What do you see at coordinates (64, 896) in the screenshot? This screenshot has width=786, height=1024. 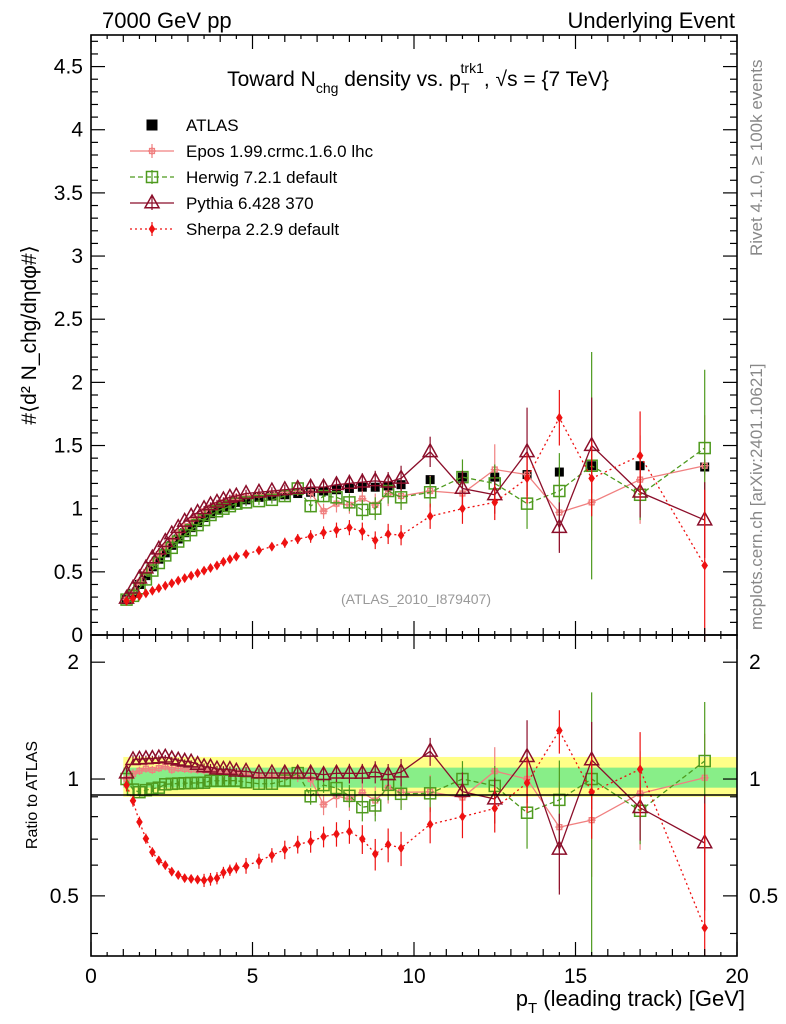 I see `ratio-y-tick-label: 0.5` at bounding box center [64, 896].